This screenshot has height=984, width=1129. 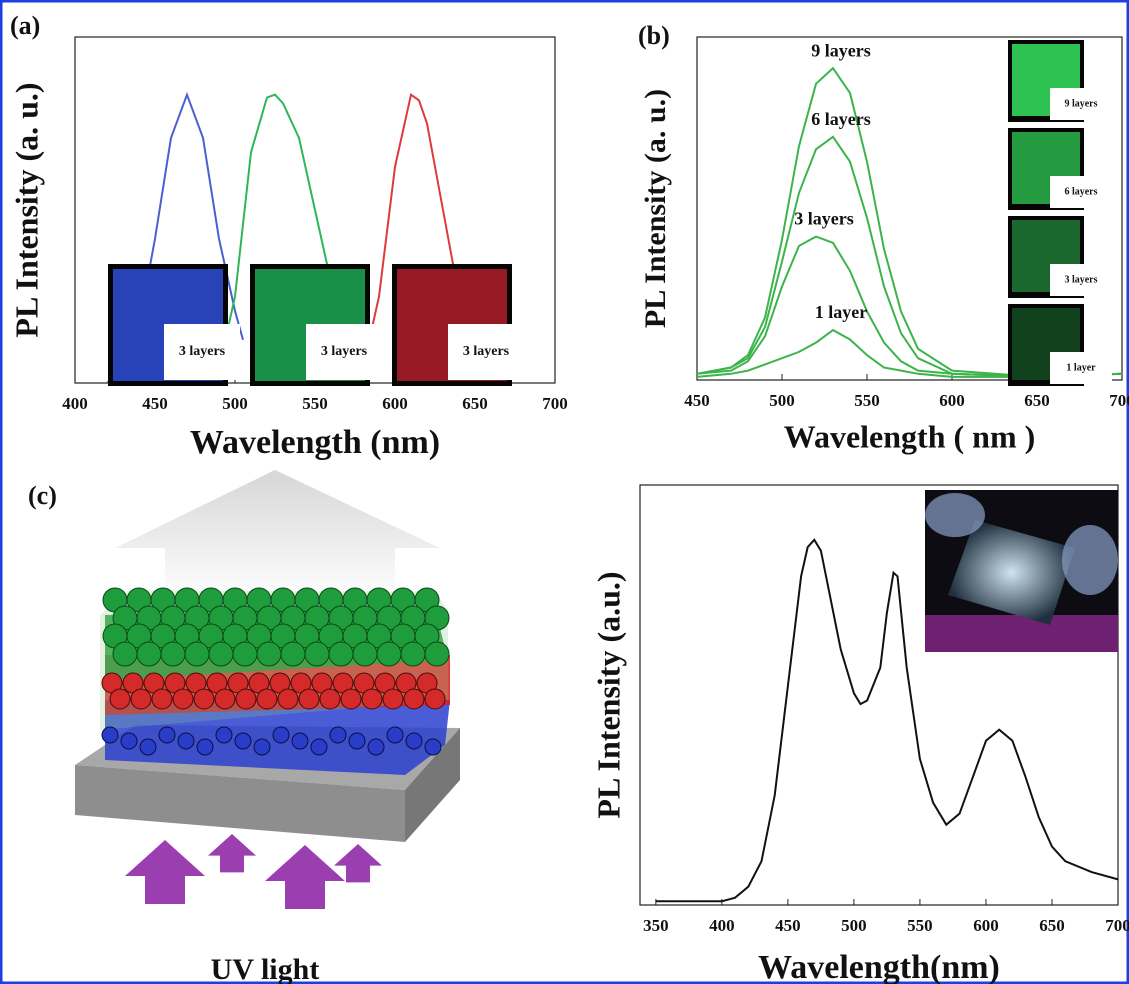 What do you see at coordinates (1021, 633) in the screenshot?
I see `inset-glow` at bounding box center [1021, 633].